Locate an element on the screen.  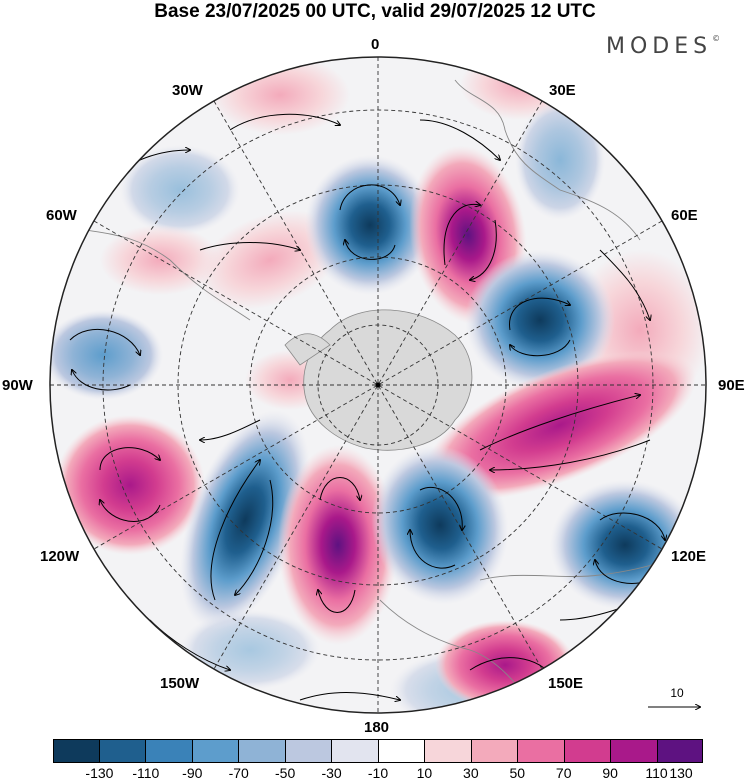
colorbar-tick-label: 130 is located at coordinates (681, 773).